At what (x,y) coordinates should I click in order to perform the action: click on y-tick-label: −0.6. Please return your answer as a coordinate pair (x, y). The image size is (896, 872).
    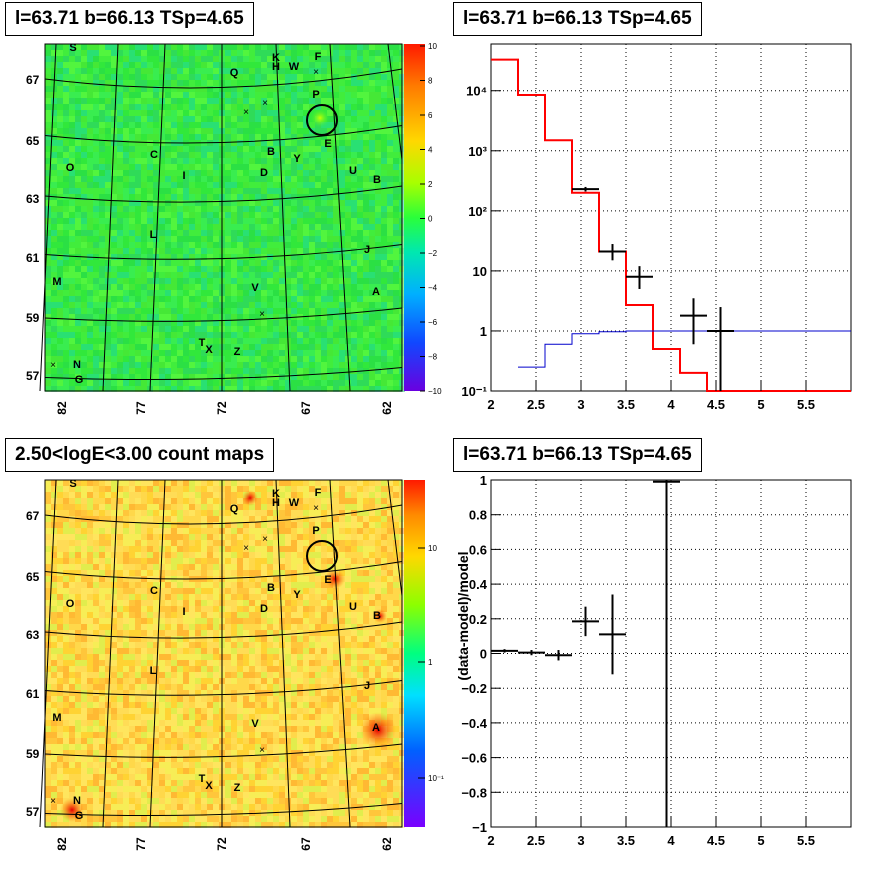
    Looking at the image, I should click on (474, 758).